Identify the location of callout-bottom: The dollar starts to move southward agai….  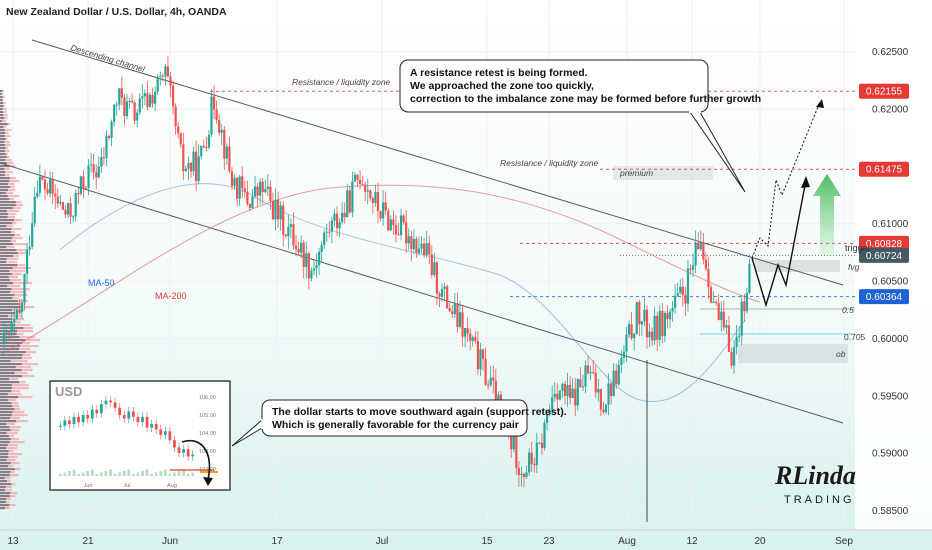
(399, 423).